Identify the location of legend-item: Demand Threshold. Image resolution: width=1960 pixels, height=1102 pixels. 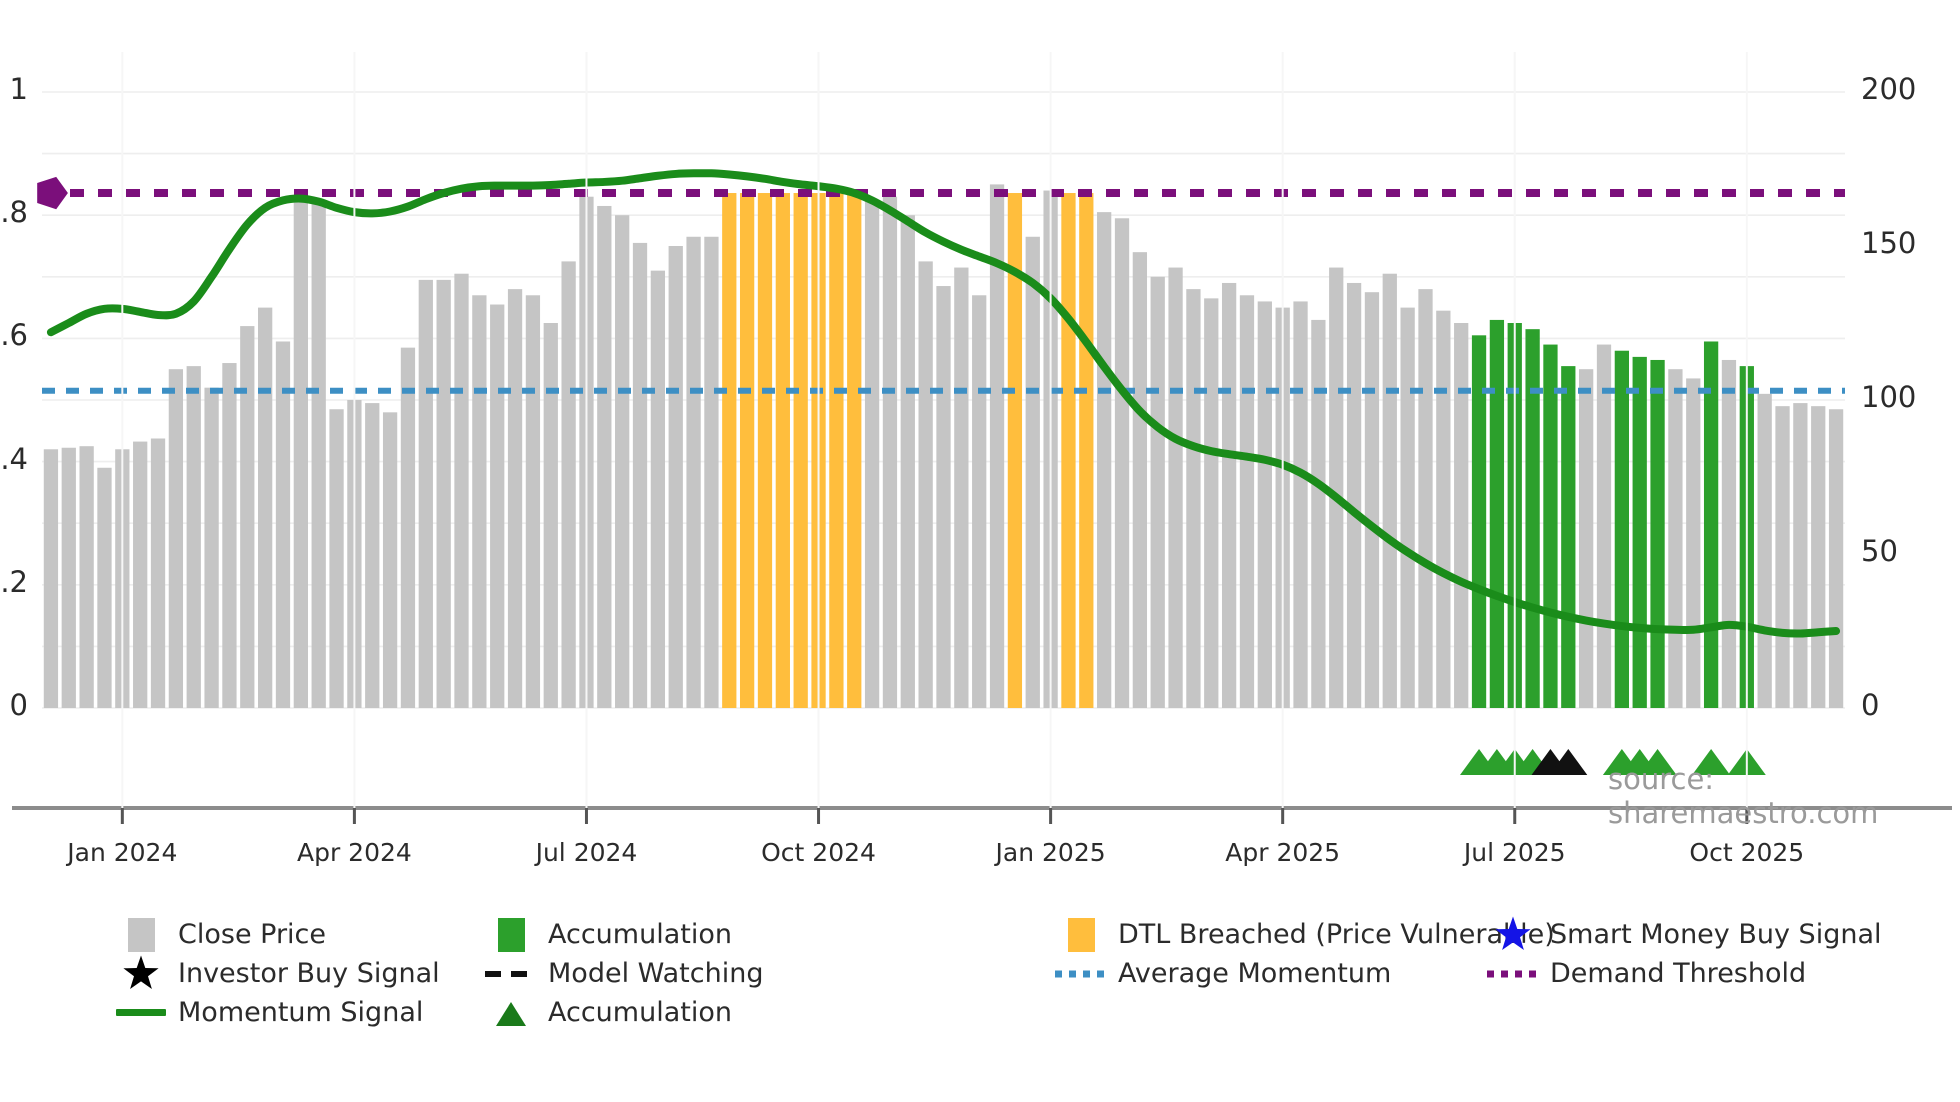
(1643, 973).